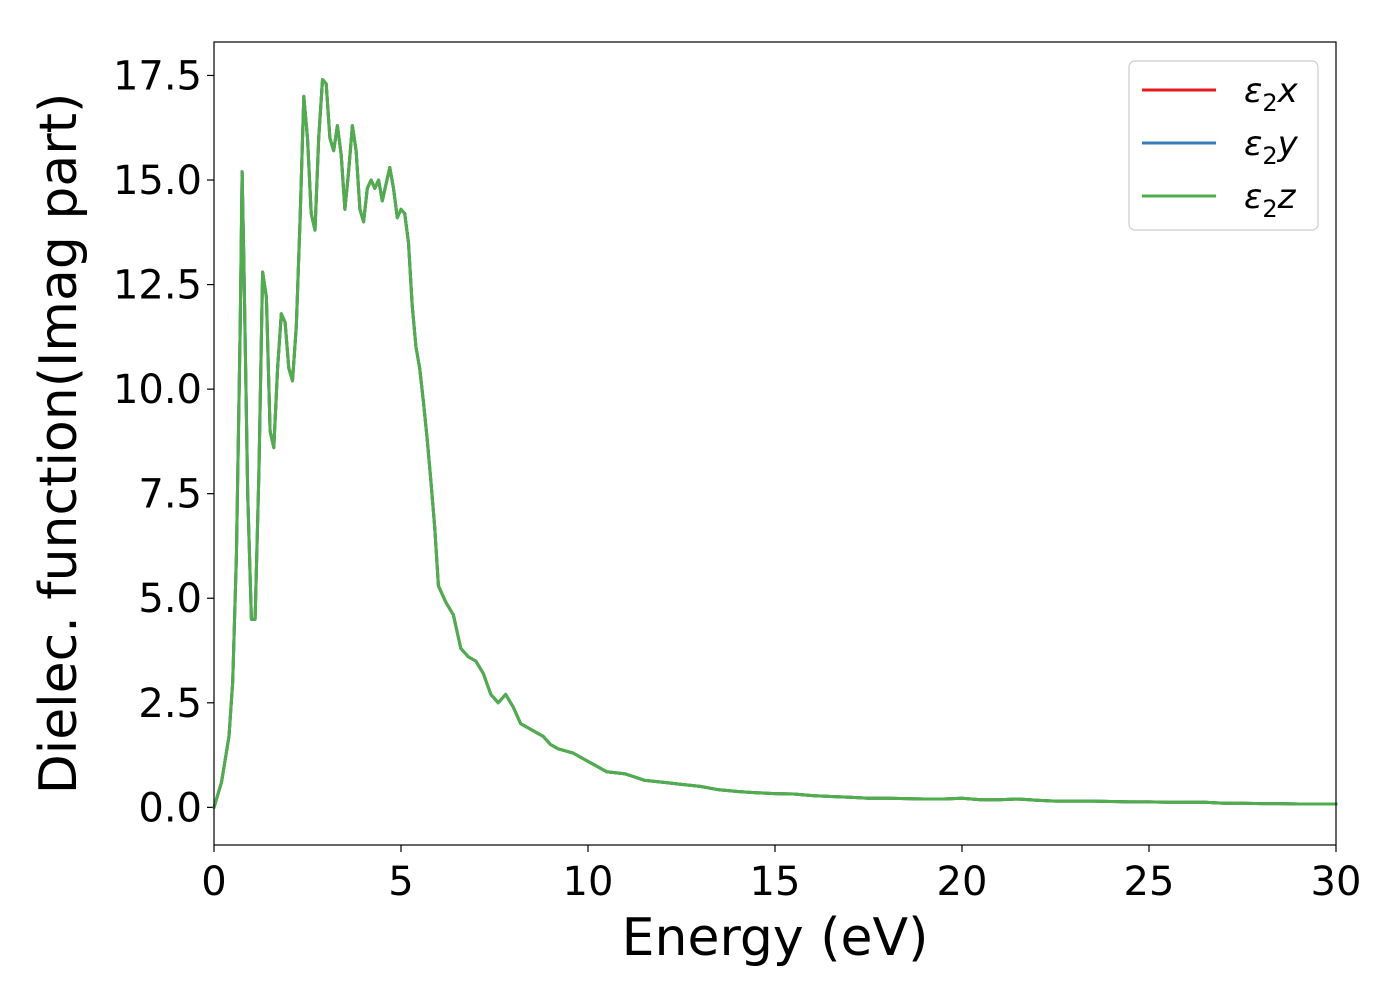  What do you see at coordinates (213, 882) in the screenshot?
I see `x-tick-label: 0` at bounding box center [213, 882].